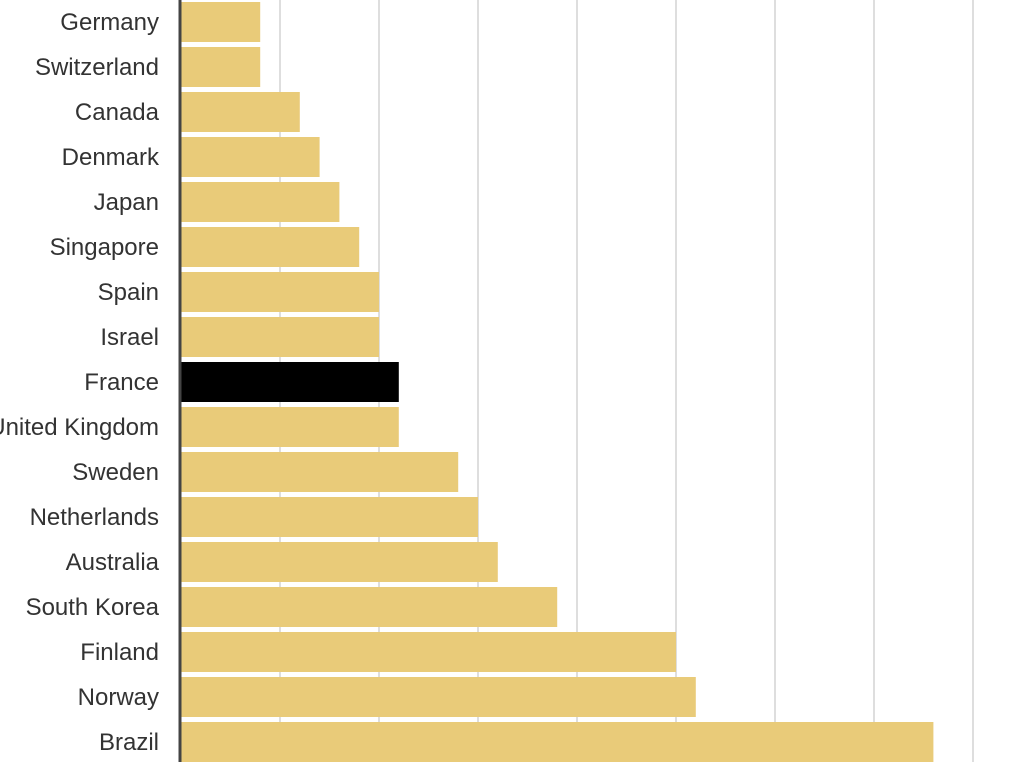 Image resolution: width=1024 pixels, height=762 pixels. What do you see at coordinates (129, 337) in the screenshot?
I see `category-label-israel: Israel` at bounding box center [129, 337].